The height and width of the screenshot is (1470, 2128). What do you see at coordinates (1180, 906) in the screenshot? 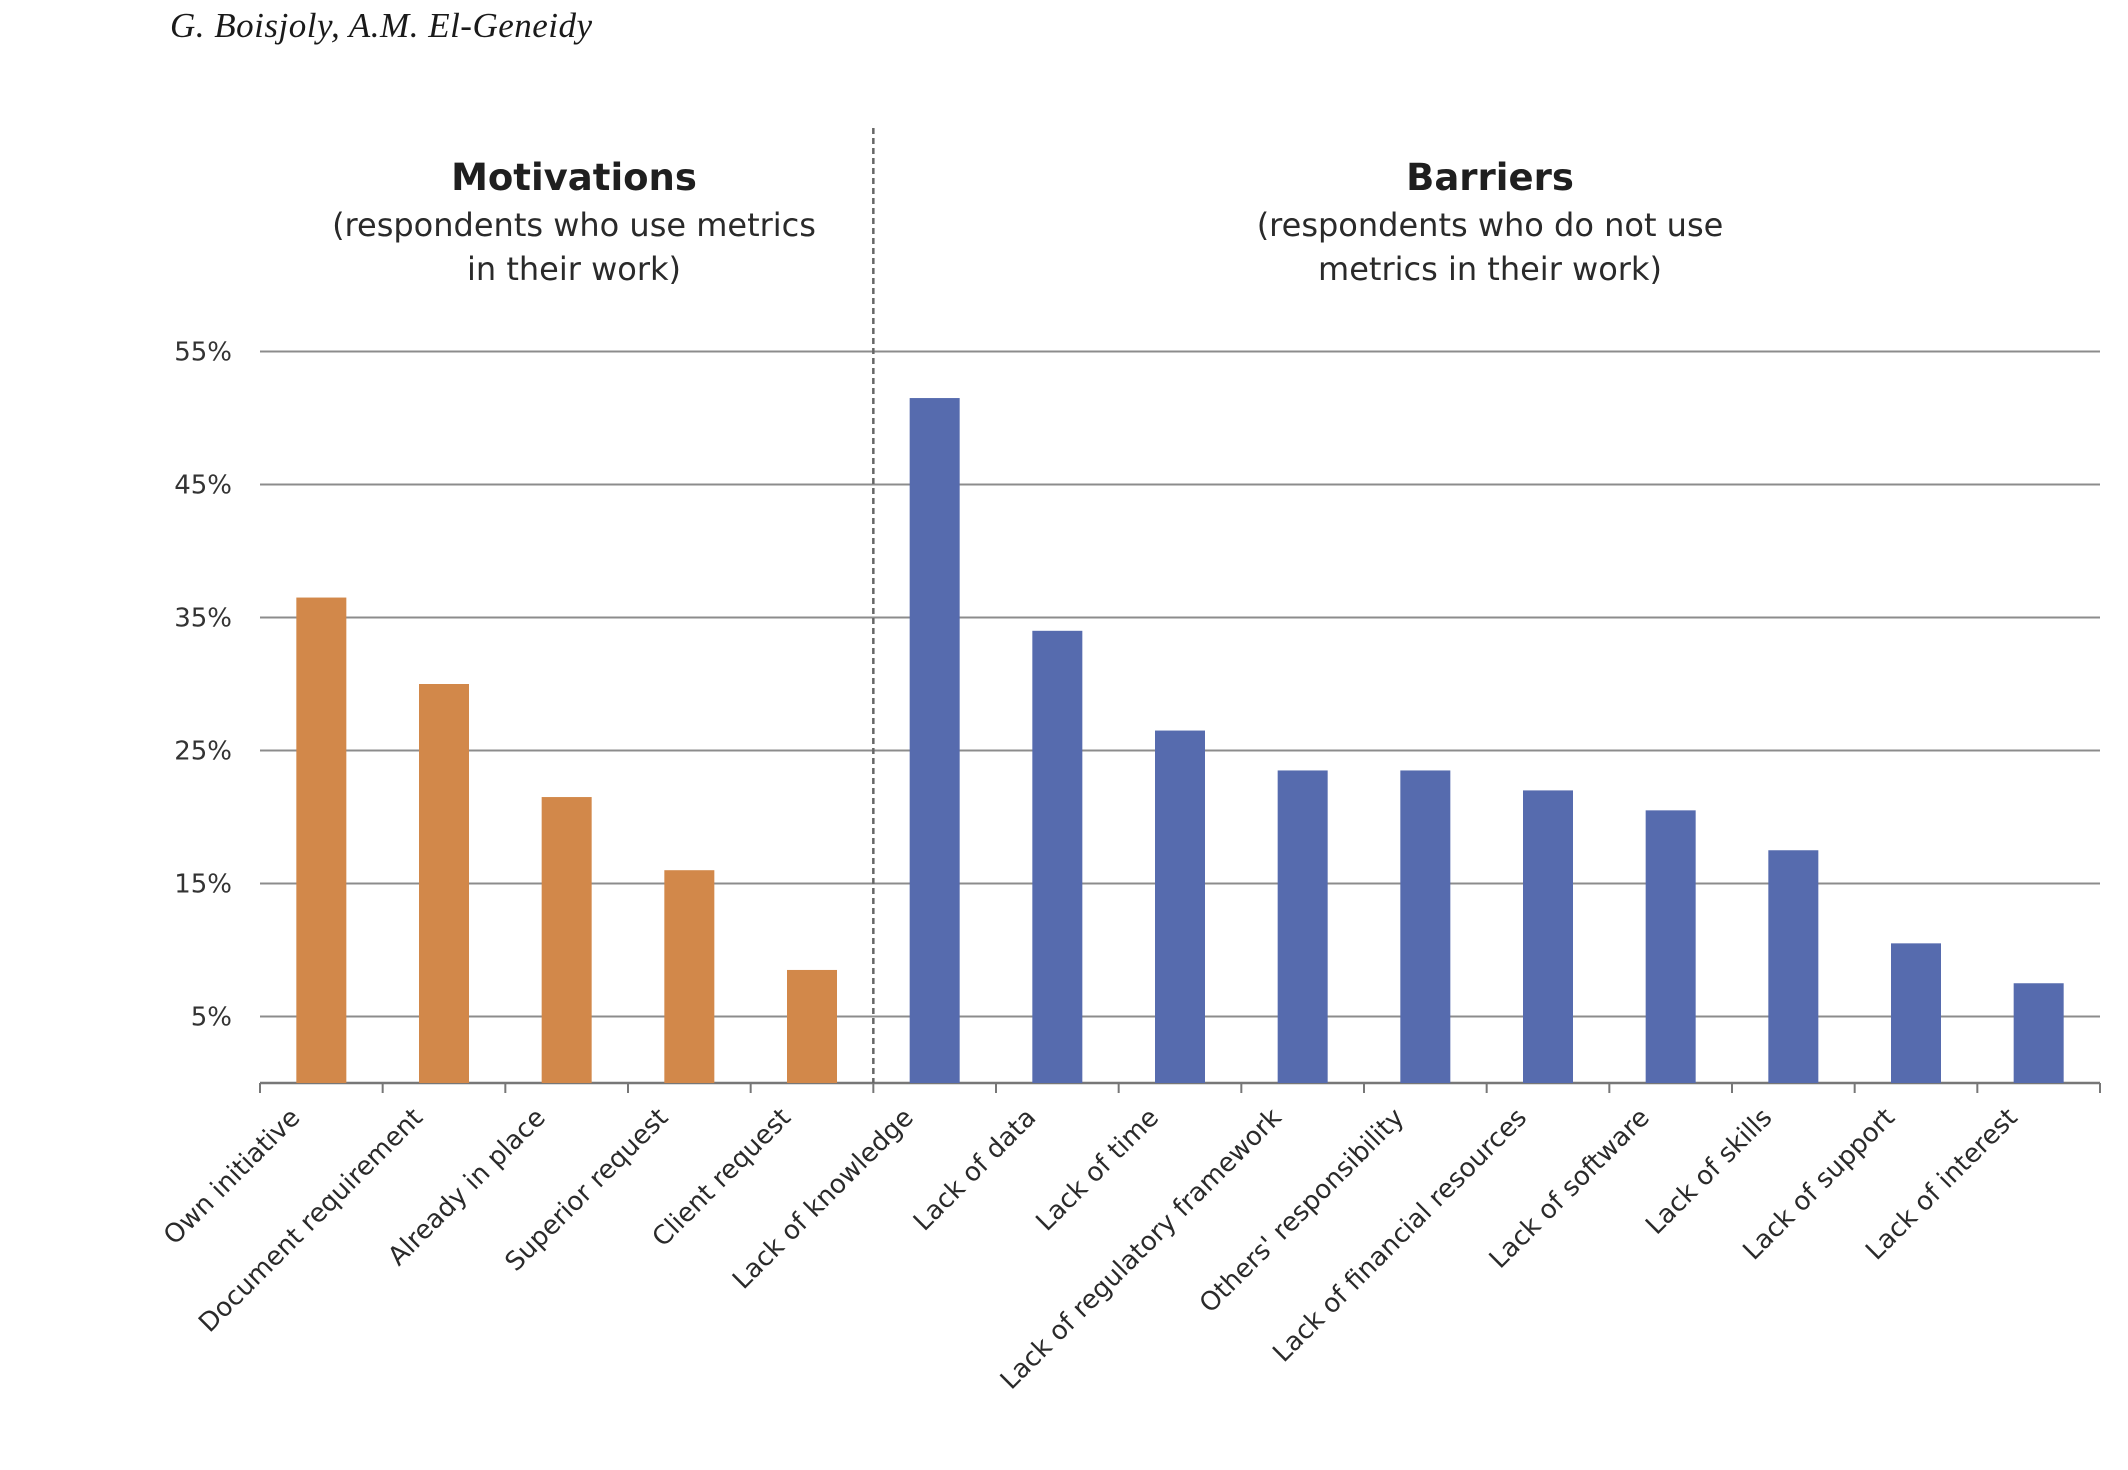
I see `bar-lack-of-time` at bounding box center [1180, 906].